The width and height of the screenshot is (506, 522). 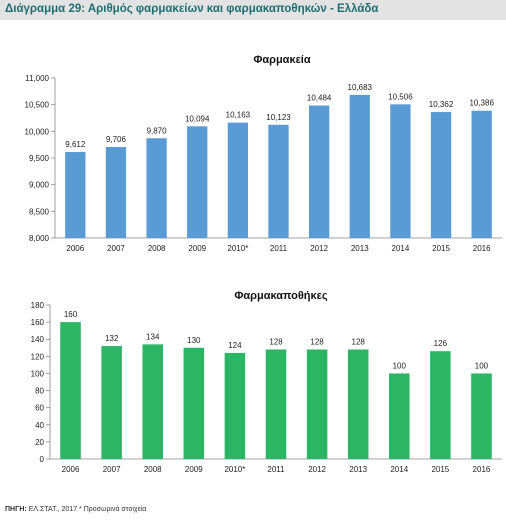 What do you see at coordinates (39, 158) in the screenshot?
I see `y-tick-label: 9,500` at bounding box center [39, 158].